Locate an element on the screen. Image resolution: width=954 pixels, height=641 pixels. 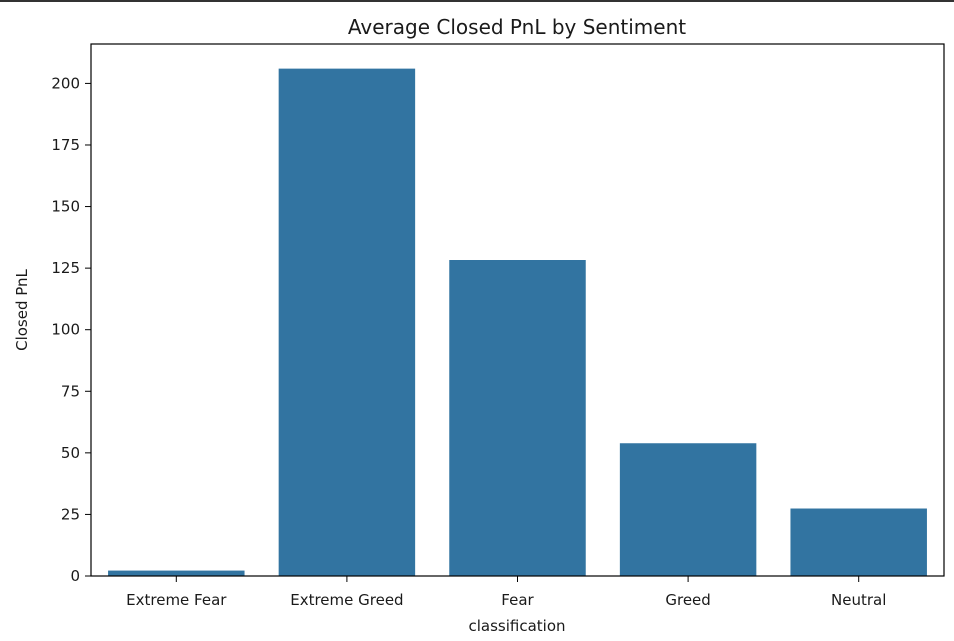
y-ticks: 0 25 50 75 100 125 150 175 200 is located at coordinates (71, 329).